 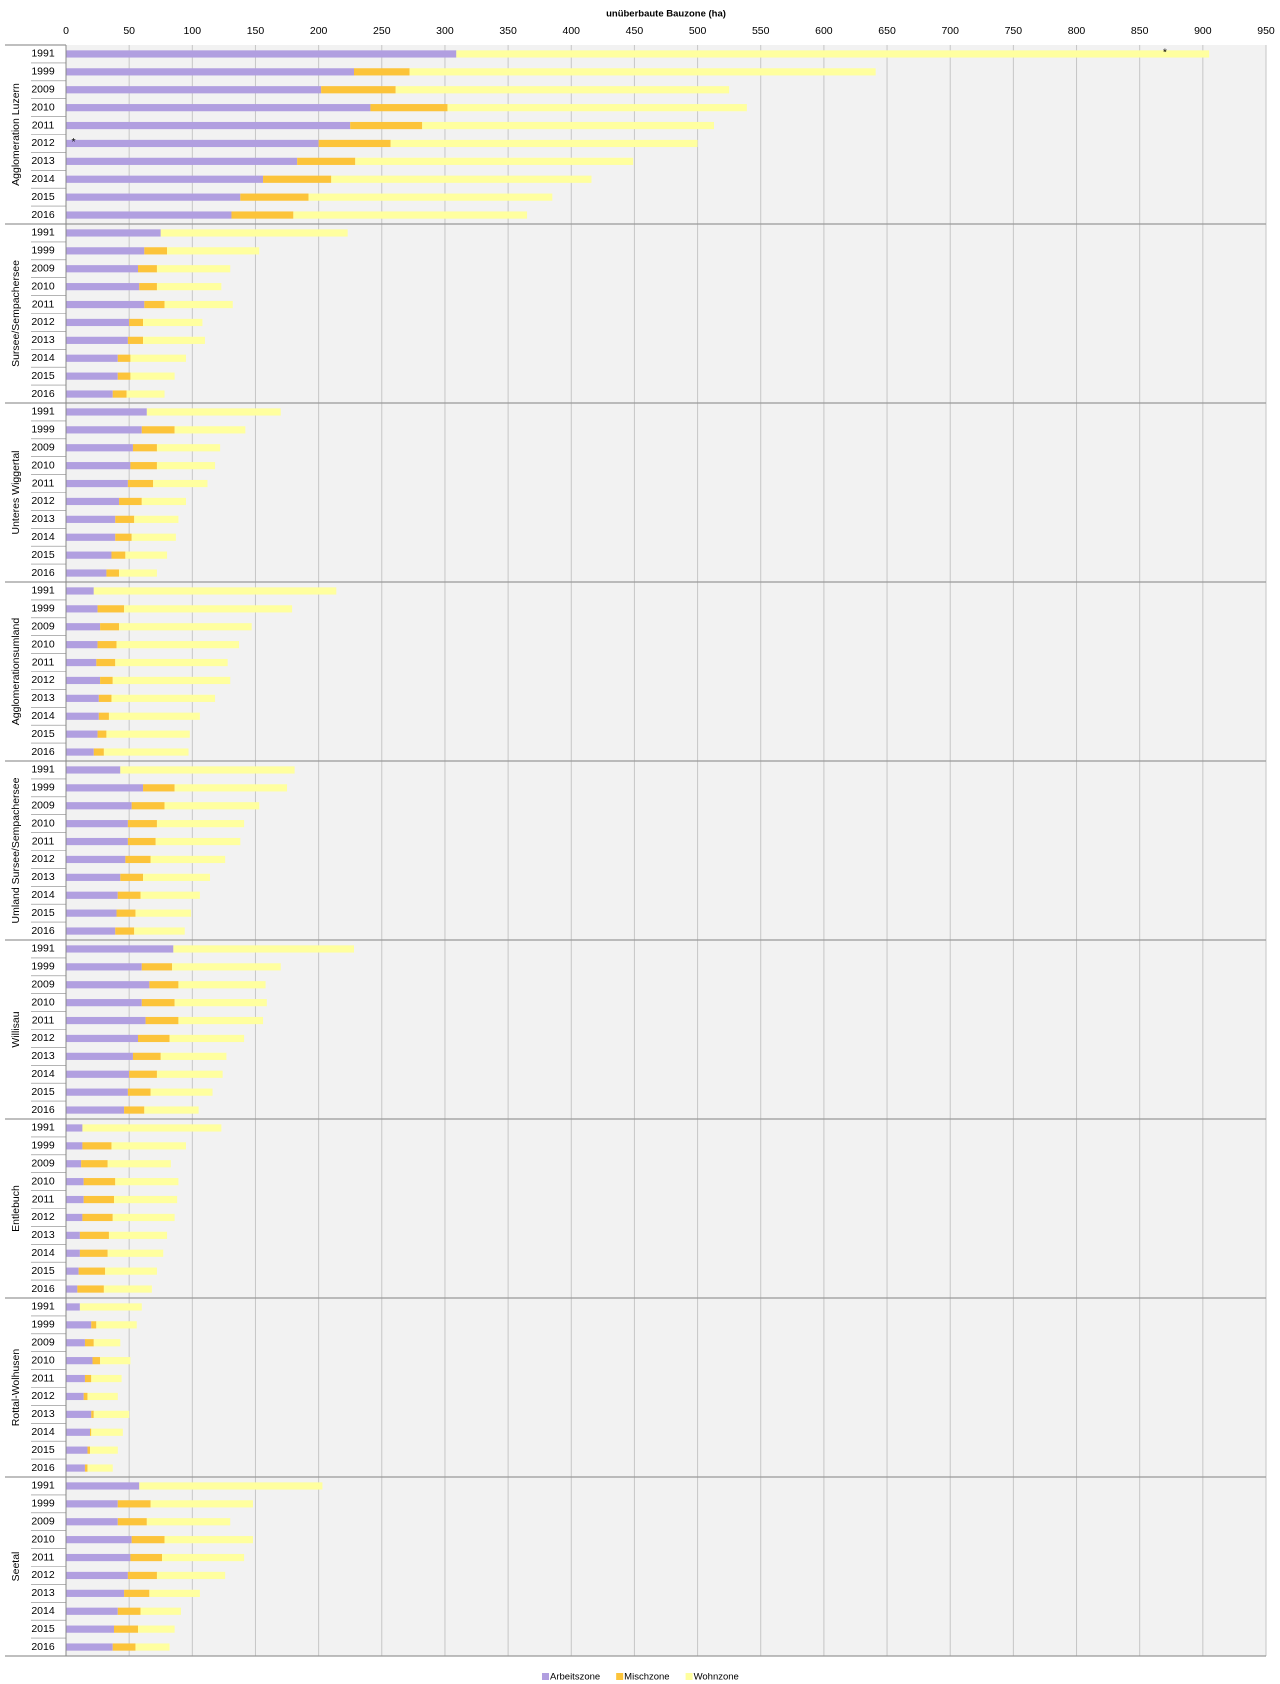 What do you see at coordinates (16, 1388) in the screenshot?
I see `group-label: Rottal-Wolhusen` at bounding box center [16, 1388].